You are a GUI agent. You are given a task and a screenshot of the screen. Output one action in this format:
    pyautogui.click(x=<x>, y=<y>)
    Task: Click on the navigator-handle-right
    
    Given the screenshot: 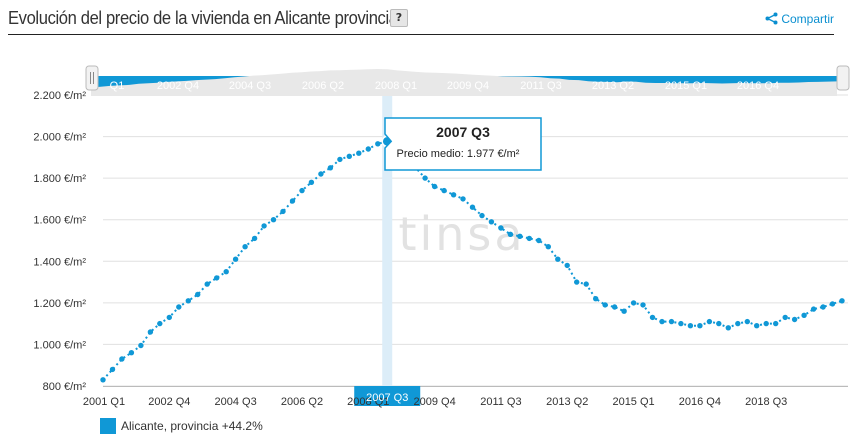 What is the action you would take?
    pyautogui.click(x=843, y=78)
    